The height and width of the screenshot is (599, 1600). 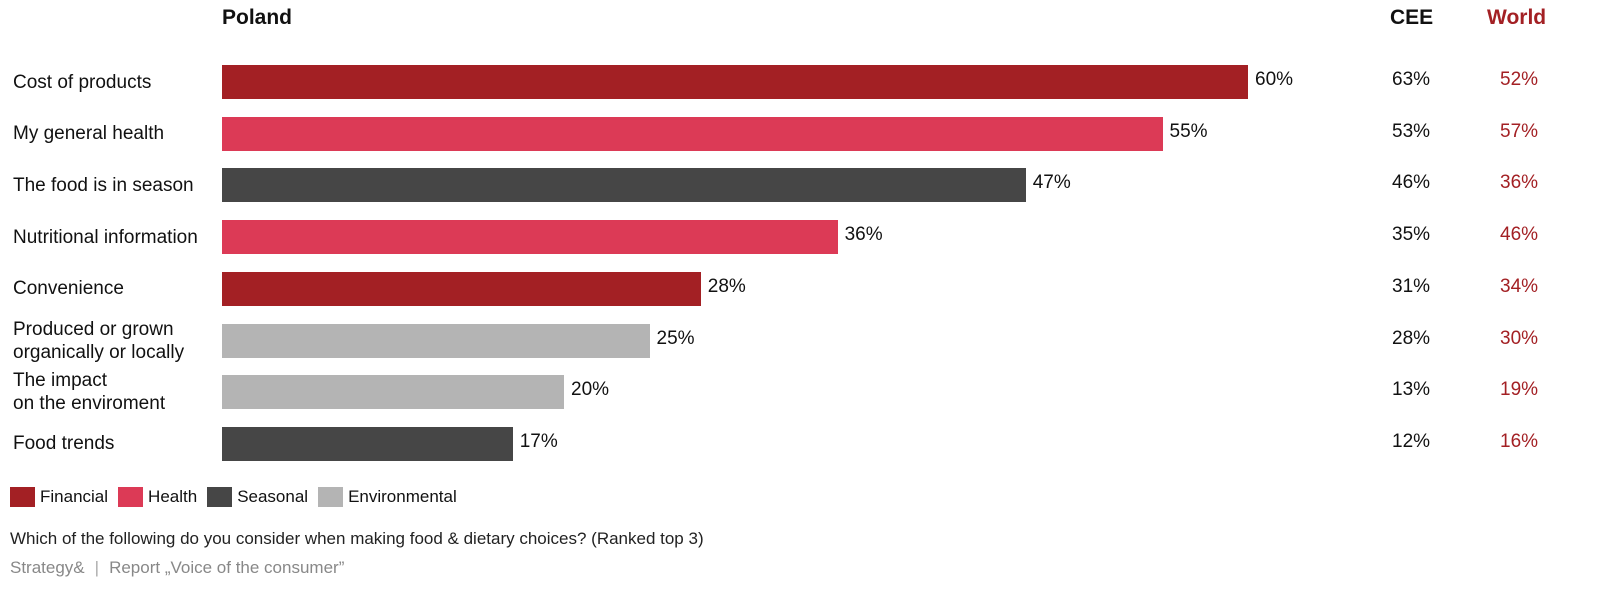 I want to click on world-value: 16%, so click(x=1519, y=441).